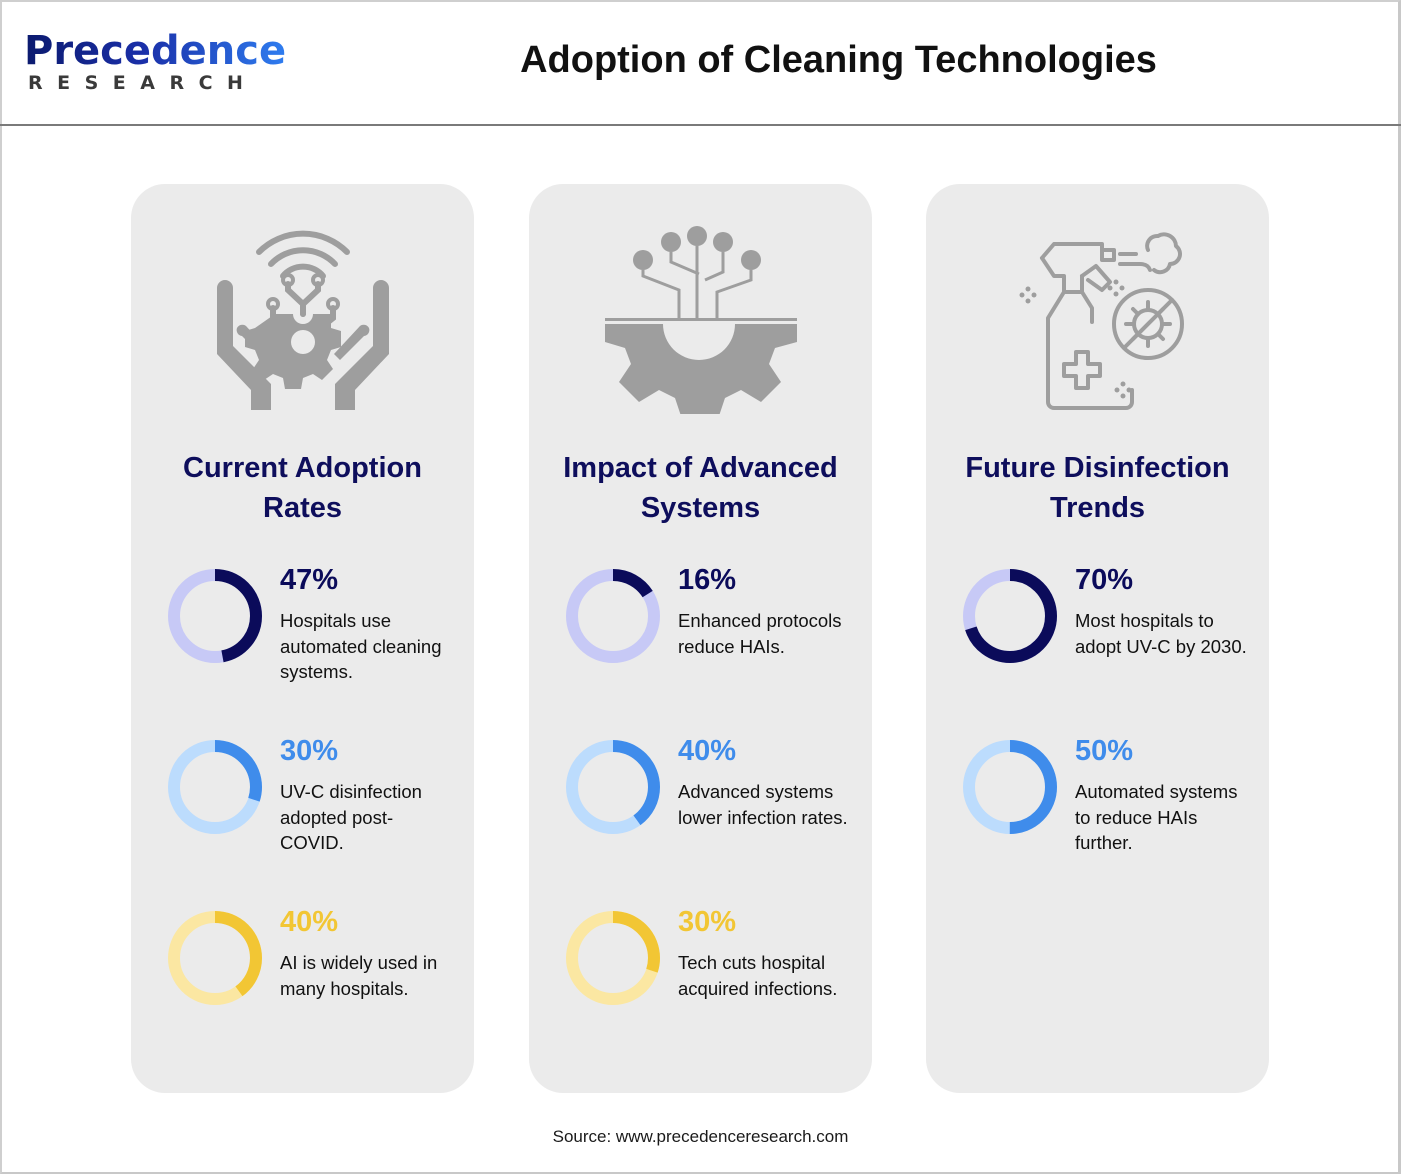 Image resolution: width=1401 pixels, height=1174 pixels. What do you see at coordinates (700, 1136) in the screenshot?
I see `source-citation: Source: www.precedenceresearch.com` at bounding box center [700, 1136].